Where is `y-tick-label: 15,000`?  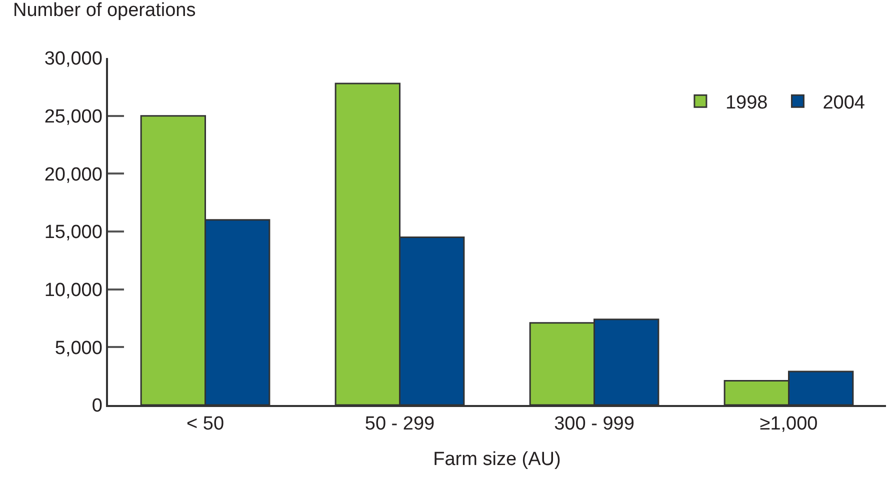
y-tick-label: 15,000 is located at coordinates (73, 233).